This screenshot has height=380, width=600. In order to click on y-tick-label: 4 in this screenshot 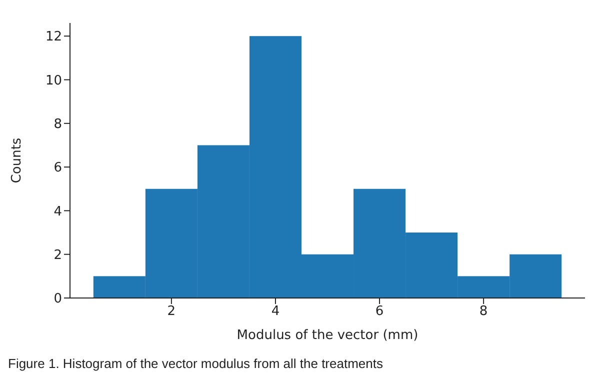, I will do `click(58, 212)`.